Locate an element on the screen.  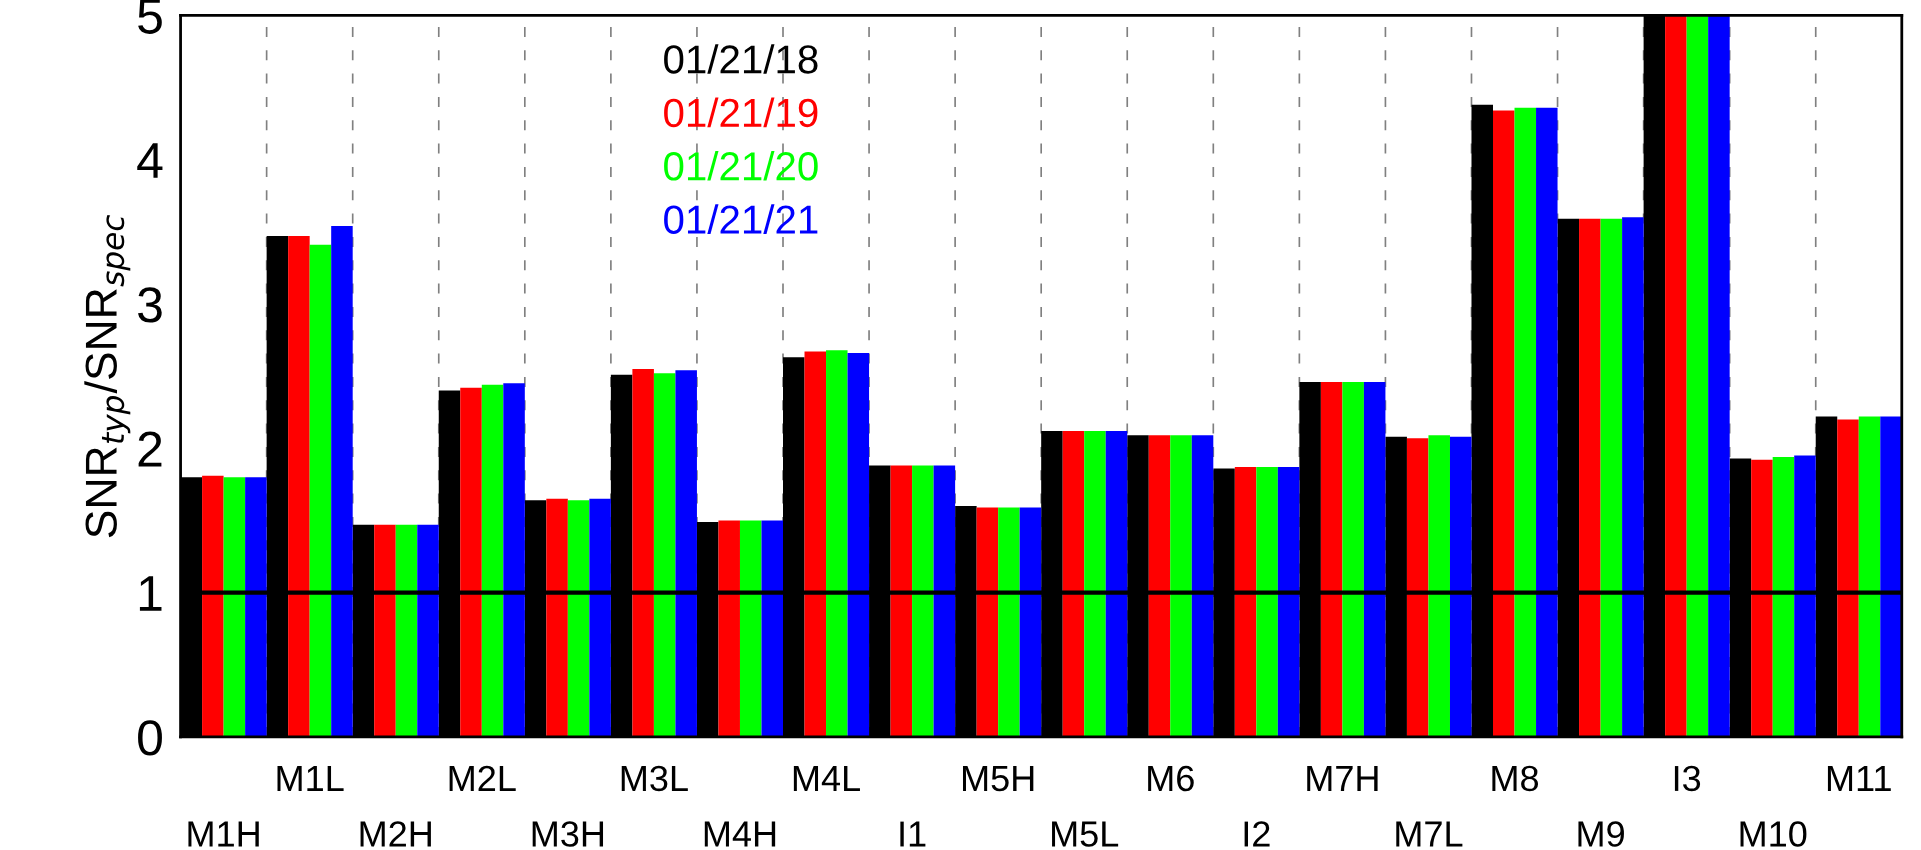
x-tick-label: I1 is located at coordinates (913, 834).